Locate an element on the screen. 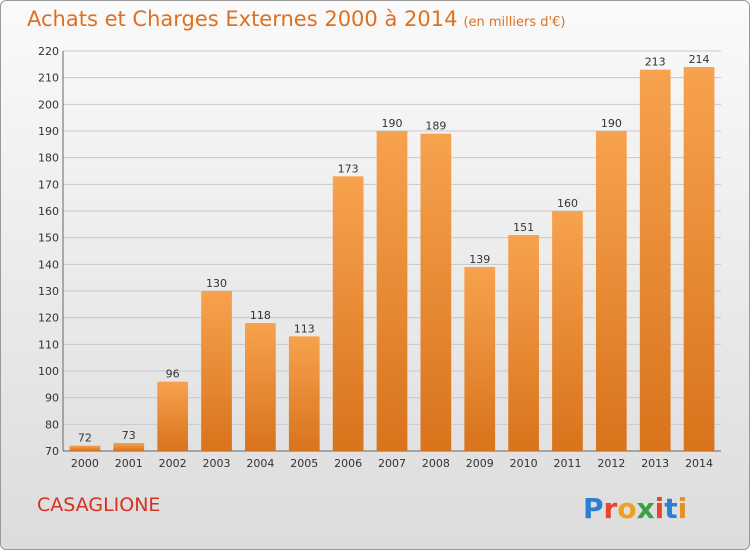  data-label-2003: 130 is located at coordinates (216, 283).